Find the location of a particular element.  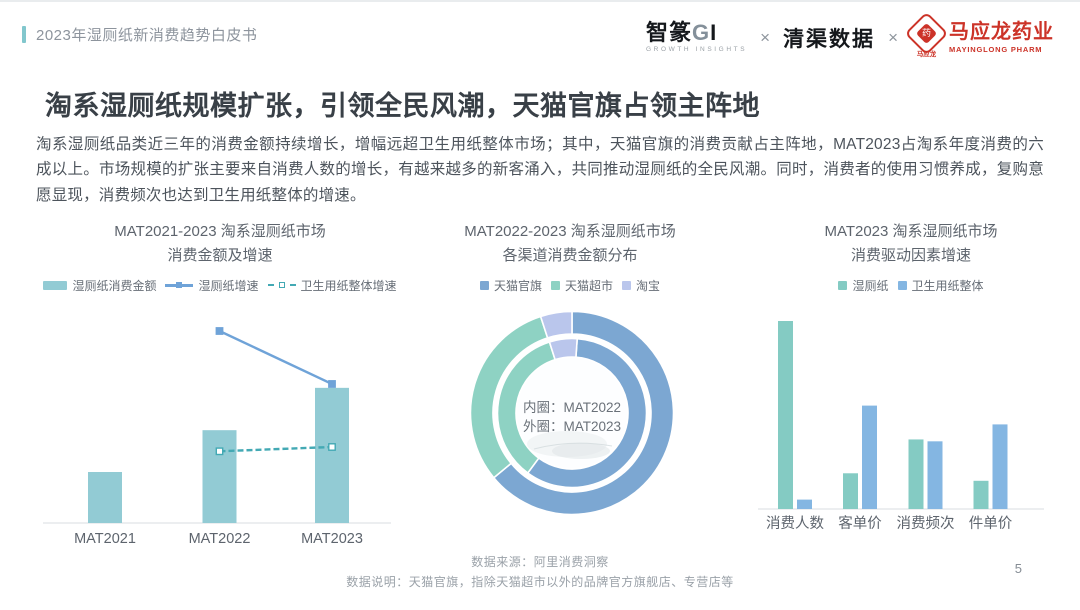

accent-bar-icon is located at coordinates (24, 34).